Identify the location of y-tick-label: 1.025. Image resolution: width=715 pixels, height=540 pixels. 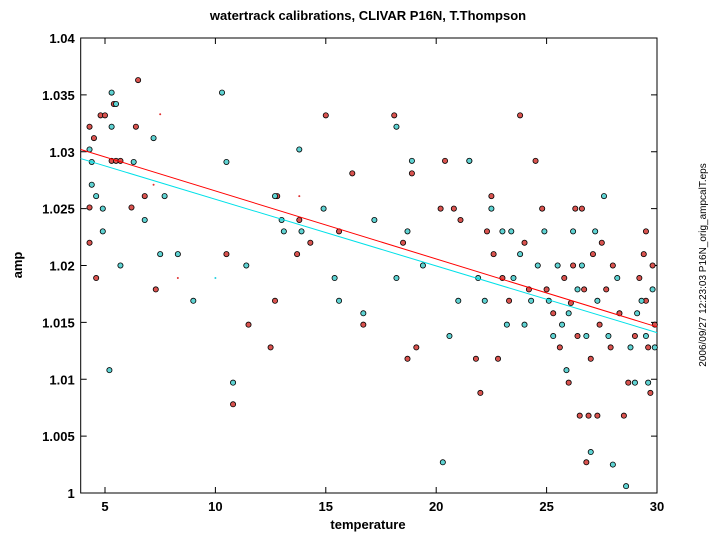
(58, 209).